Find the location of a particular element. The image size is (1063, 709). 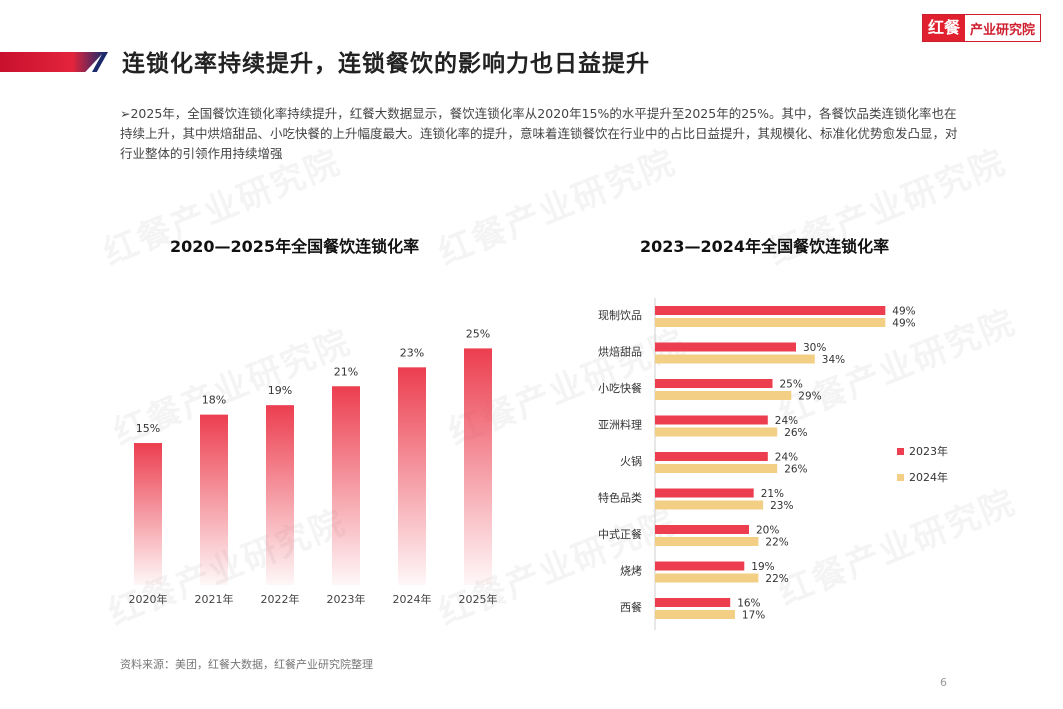

bar-烧烤-2023年 is located at coordinates (700, 566).